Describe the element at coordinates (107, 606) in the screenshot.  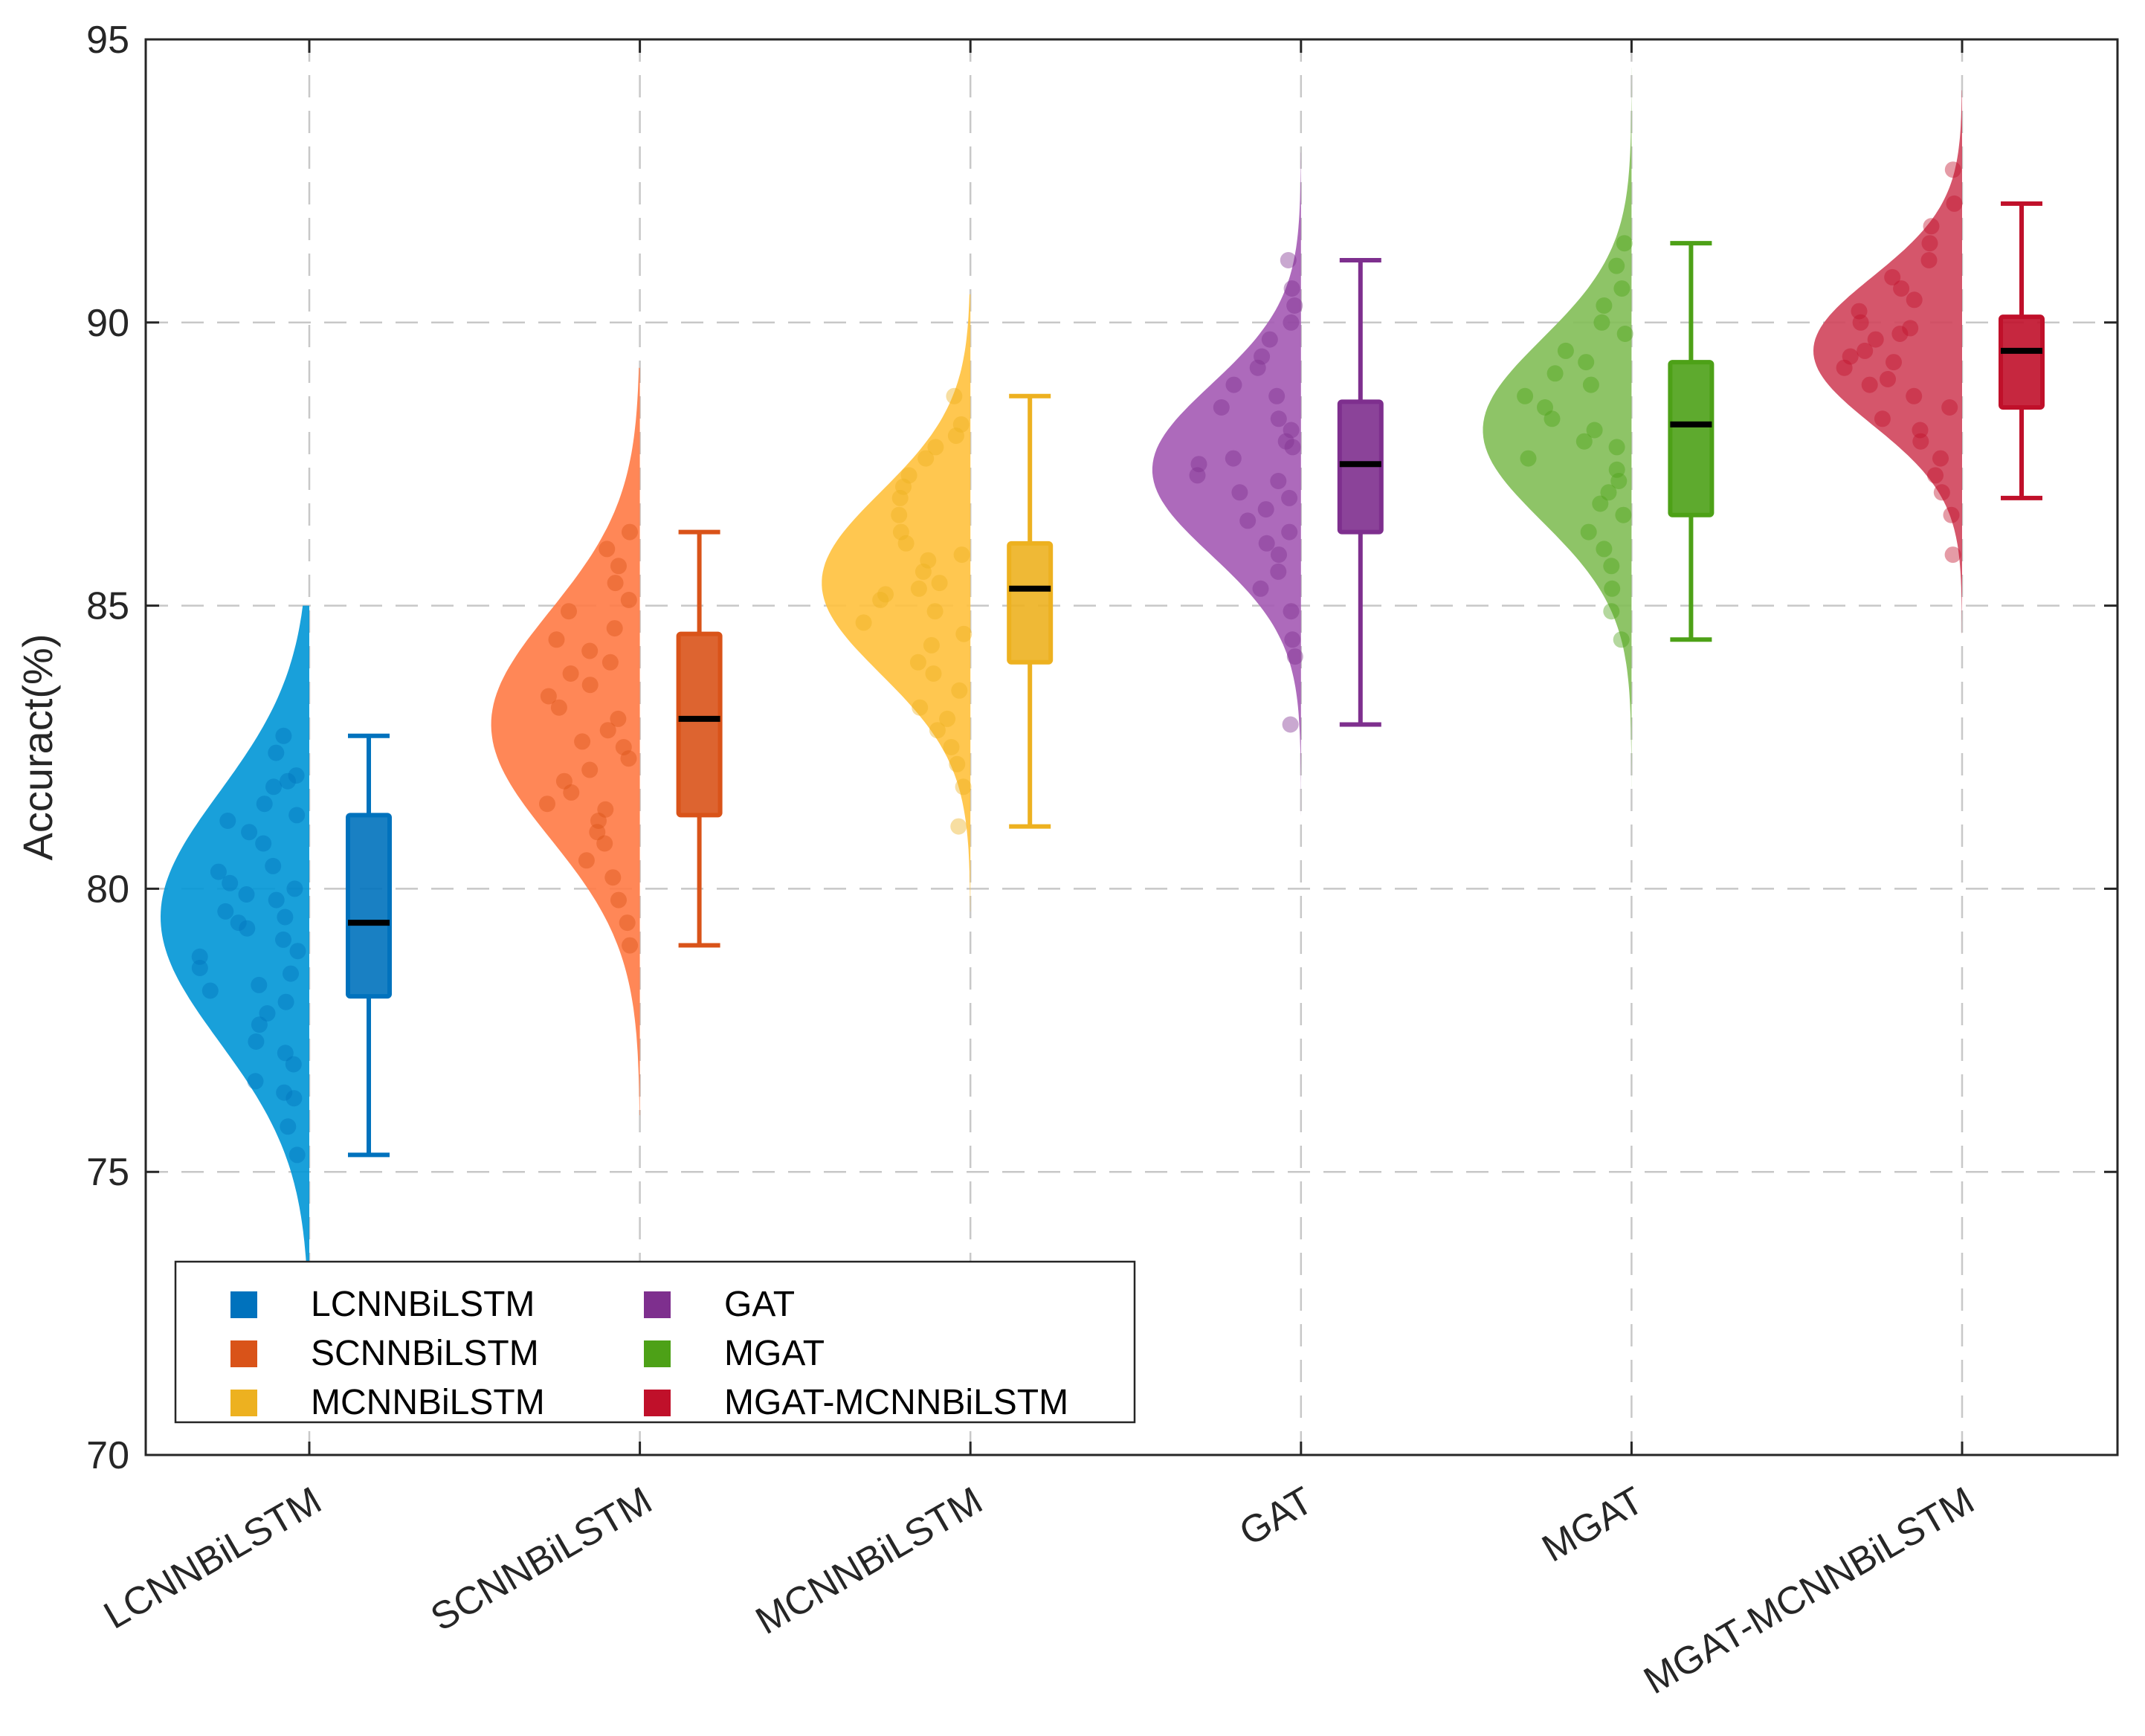
I see `y-tick-label: 85` at that location.